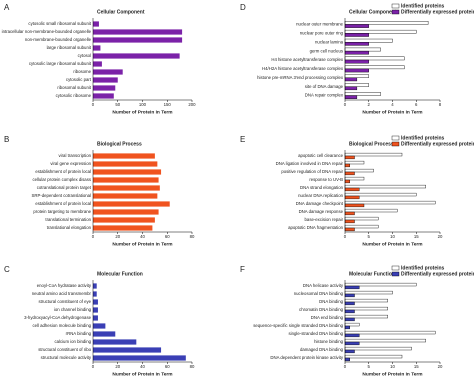 Image resolution: width=474 pixels, height=391 pixels. Describe the element at coordinates (437, 274) in the screenshot. I see `legend-label: Differentially expressed proteins` at that location.